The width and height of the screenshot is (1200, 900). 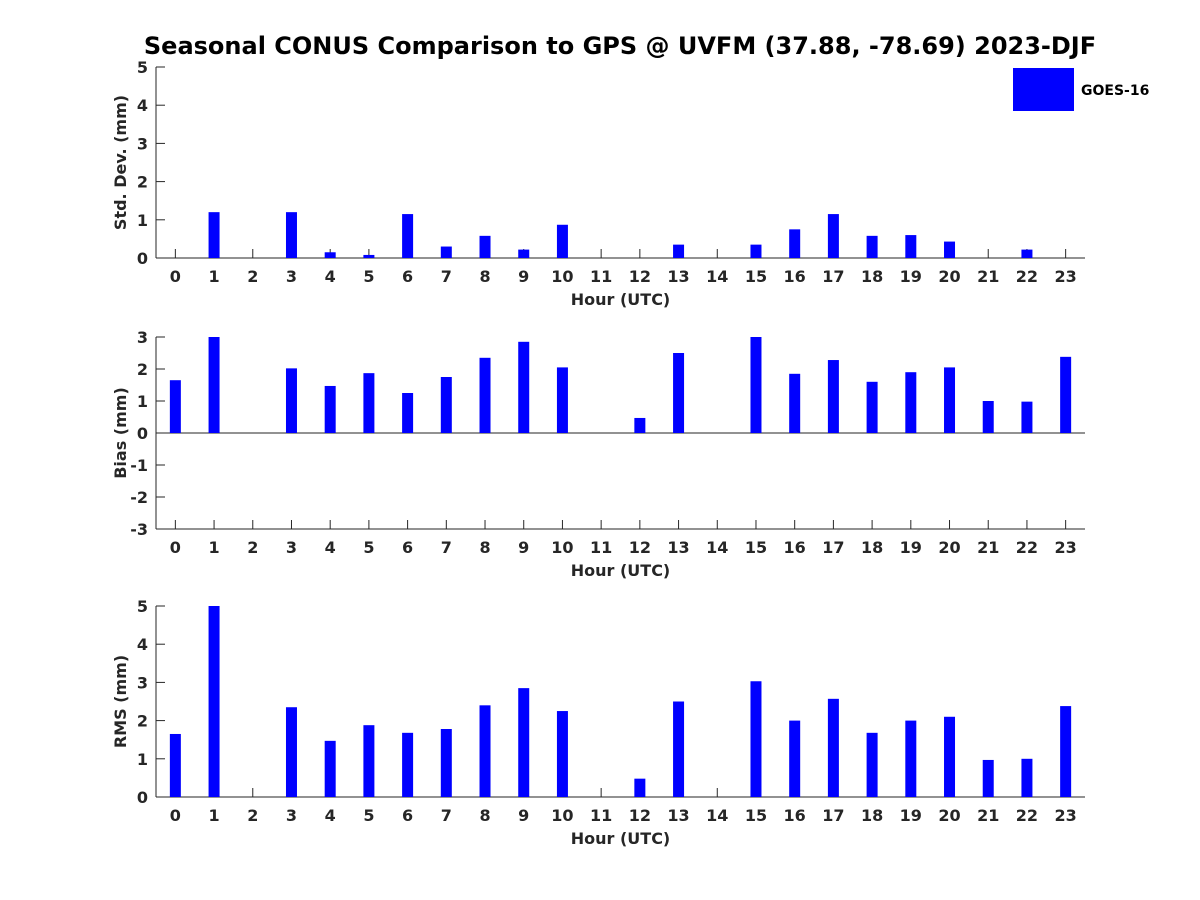 I want to click on panel-2-xtick-label: 10, so click(x=562, y=547).